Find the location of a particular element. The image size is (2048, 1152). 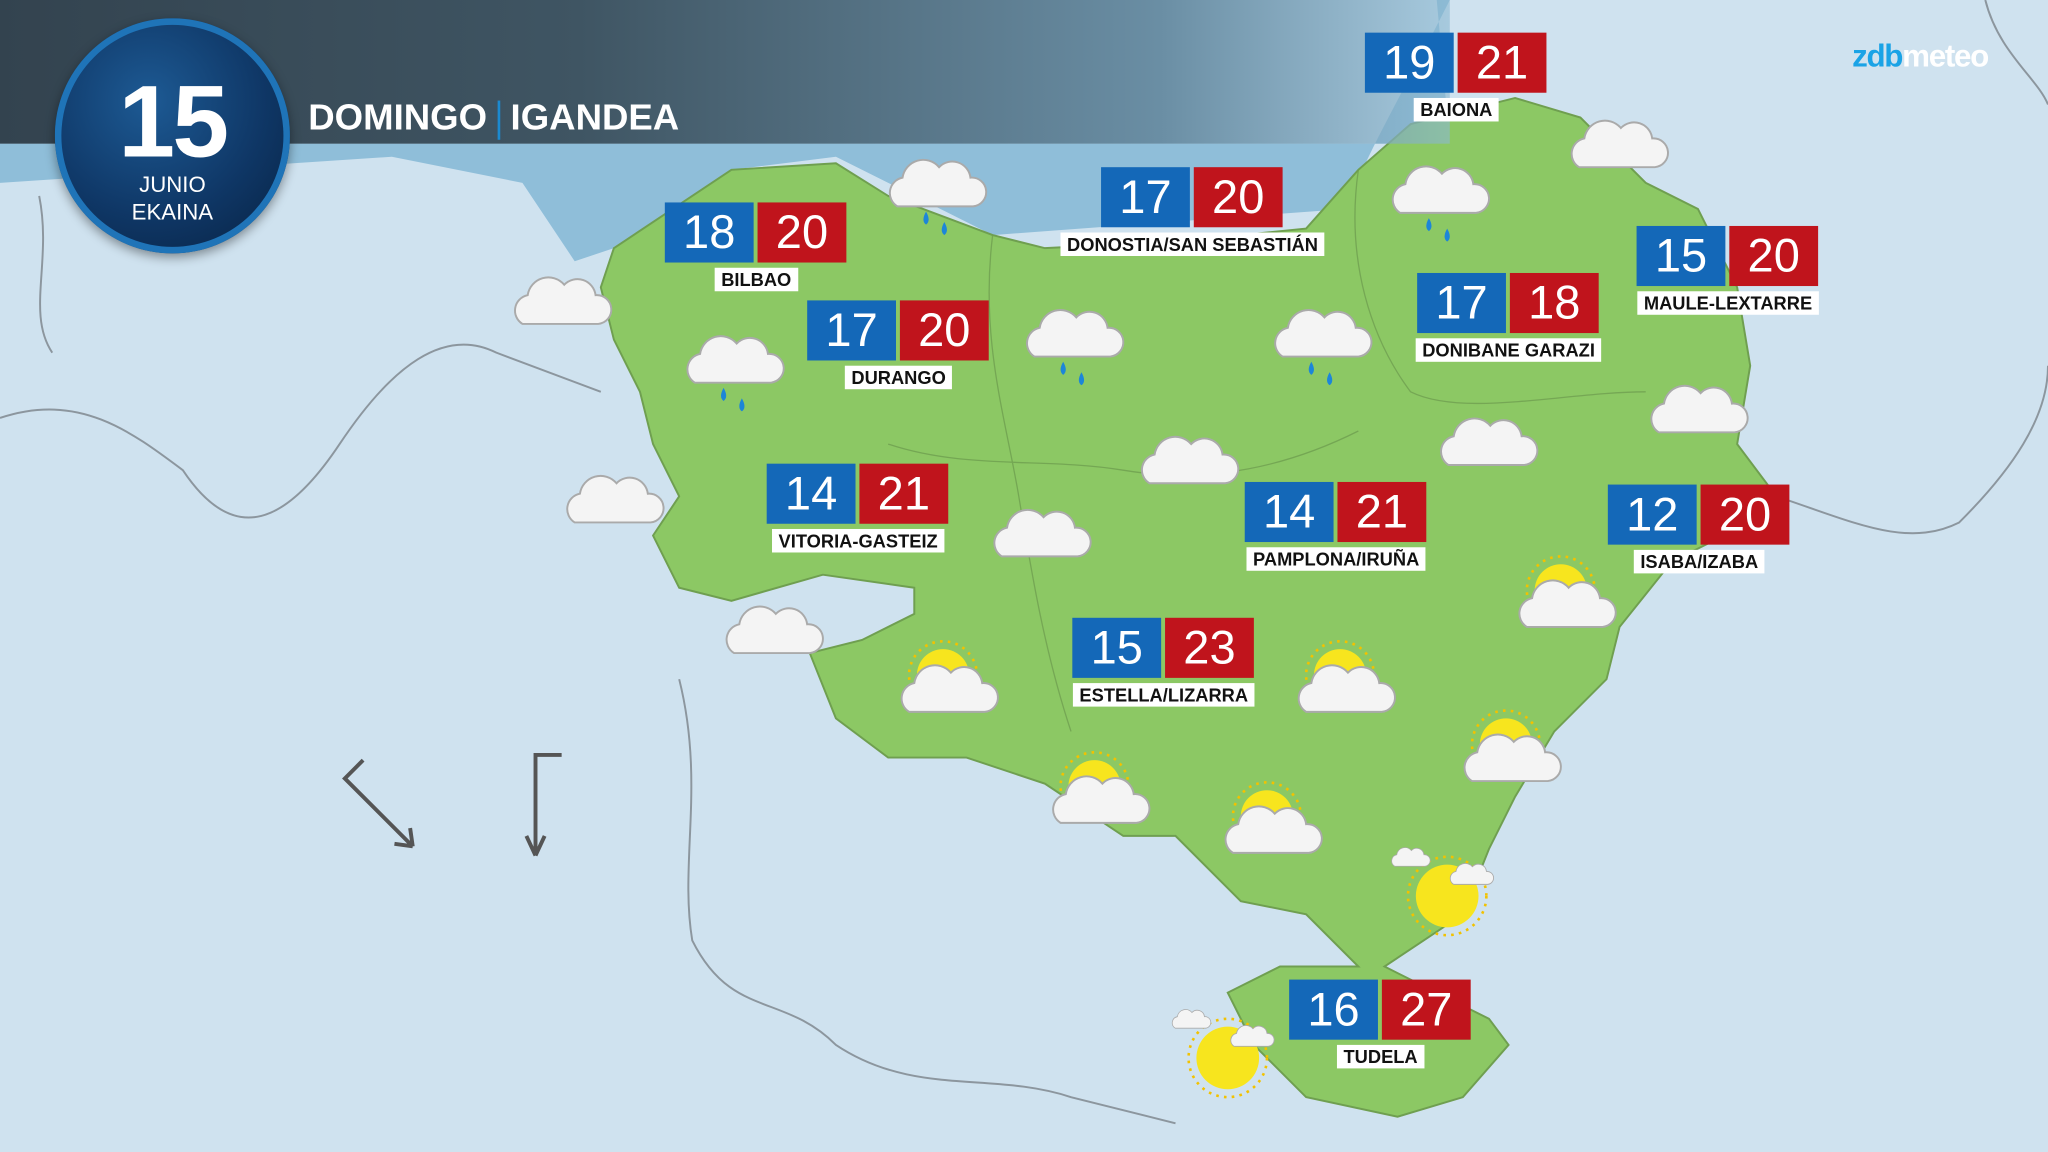

date-badge: 15 JUNIO EKAINA is located at coordinates (172, 136).